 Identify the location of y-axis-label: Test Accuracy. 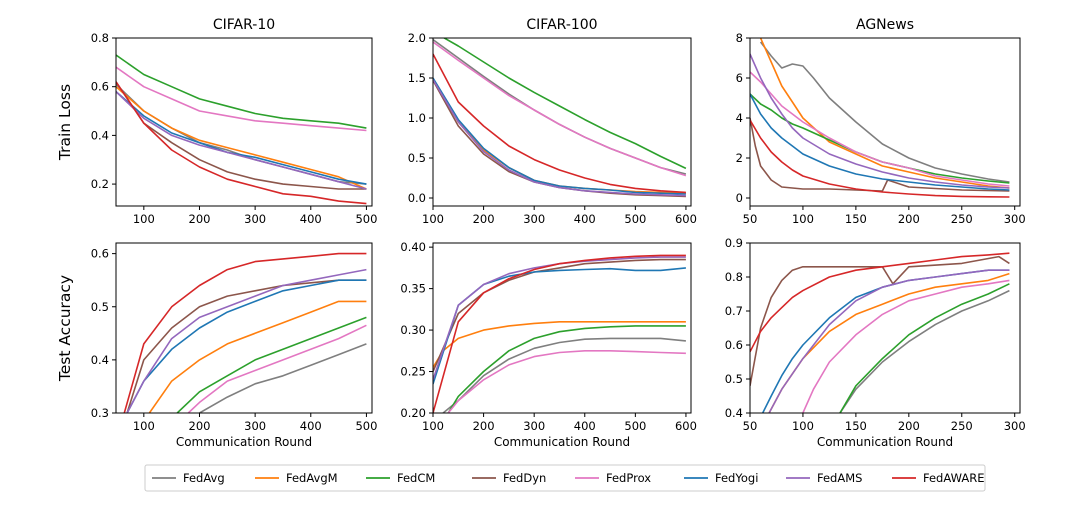
(65, 328).